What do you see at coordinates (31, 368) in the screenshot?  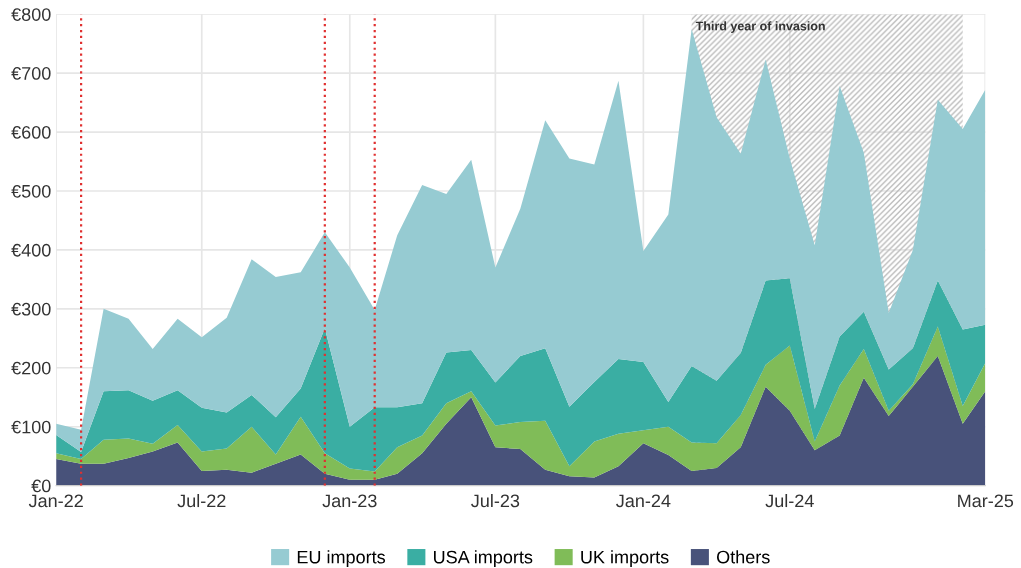 I see `y-tick-label: €200` at bounding box center [31, 368].